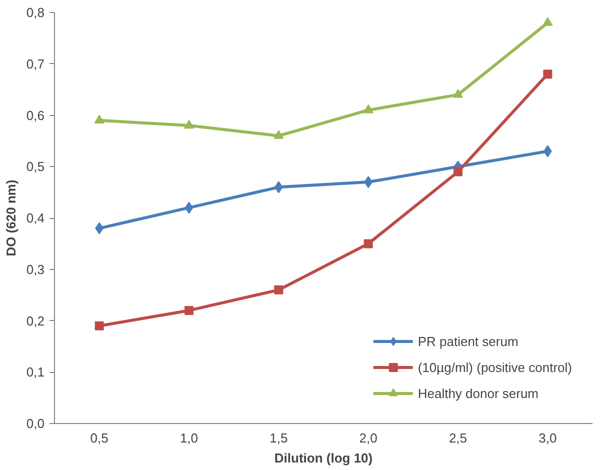  Describe the element at coordinates (35, 320) in the screenshot. I see `y-tick-label: 0,2` at that location.